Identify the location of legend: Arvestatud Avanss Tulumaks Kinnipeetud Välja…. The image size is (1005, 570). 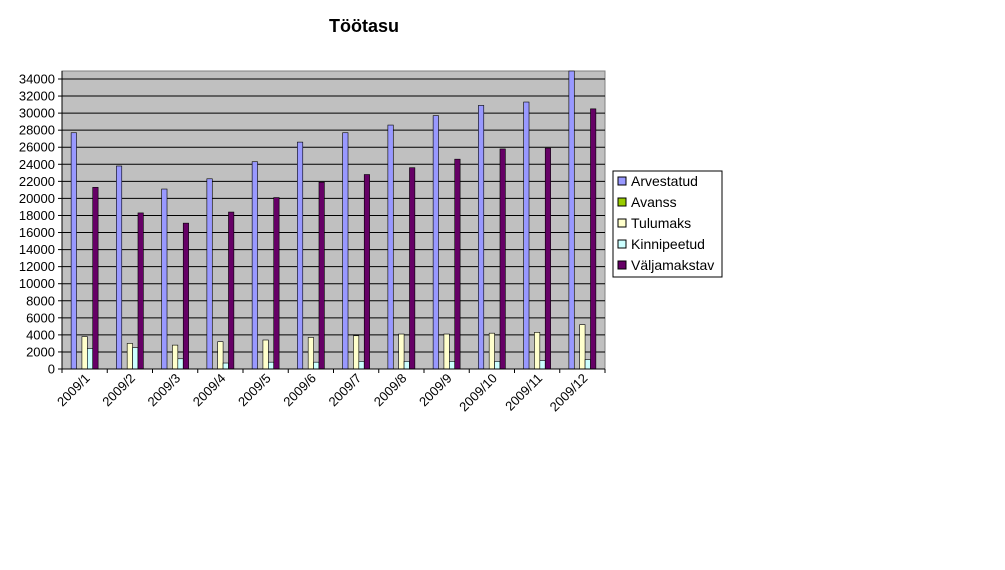
(667, 224).